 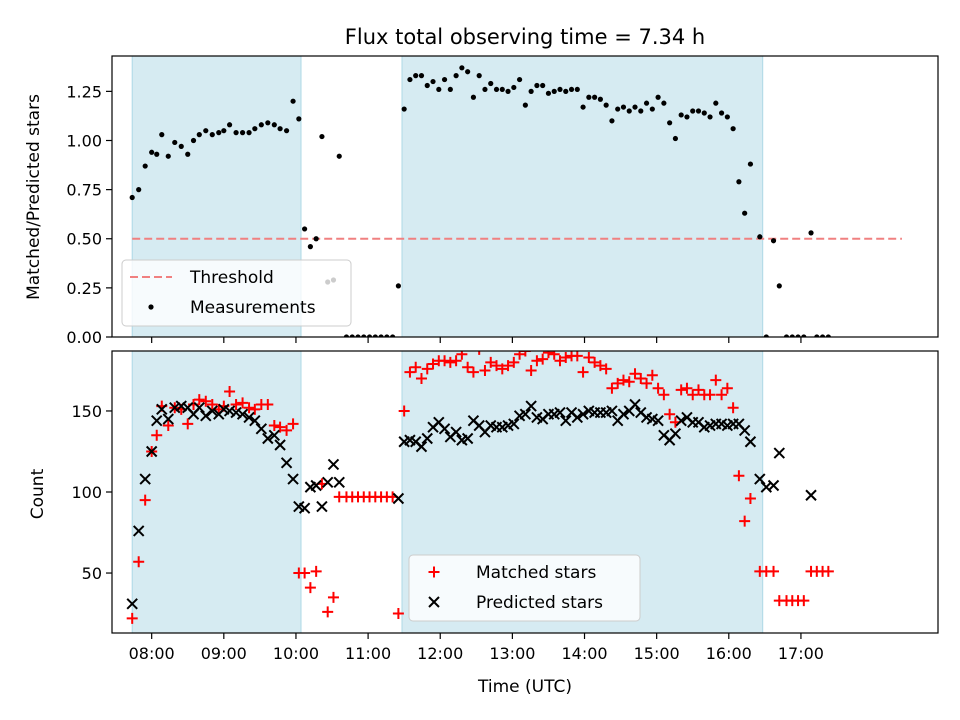 What do you see at coordinates (224, 653) in the screenshot?
I see `x-tick-label: 09:00` at bounding box center [224, 653].